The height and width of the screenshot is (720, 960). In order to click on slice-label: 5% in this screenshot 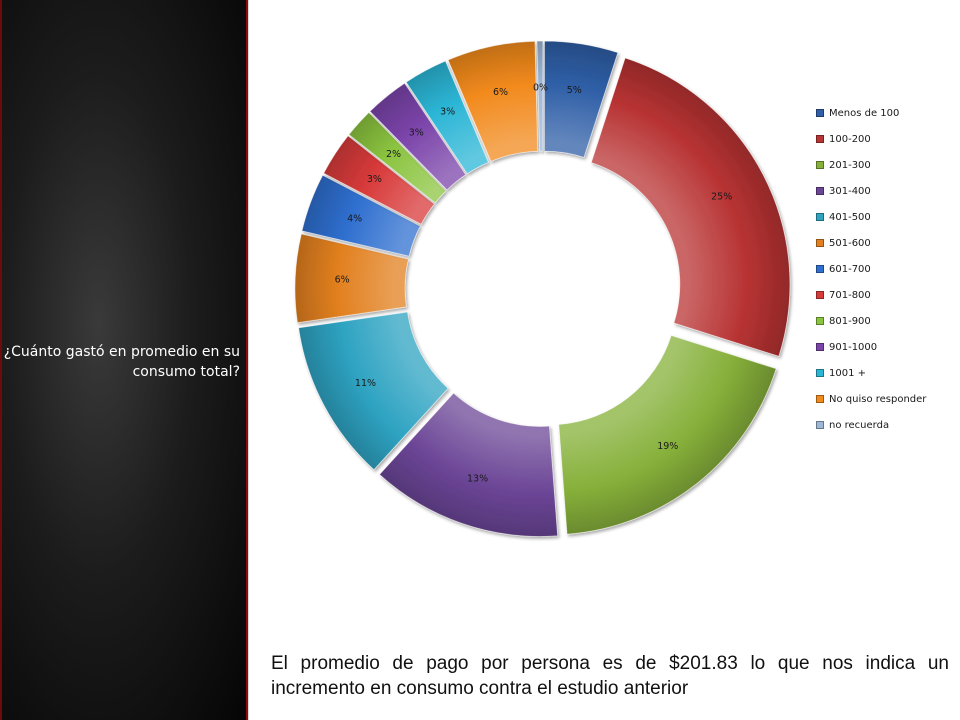, I will do `click(574, 90)`.